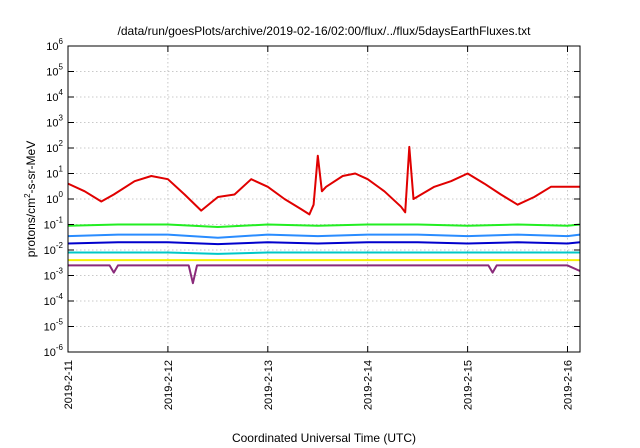 The height and width of the screenshot is (448, 640). I want to click on x-tick-label: 2019-2-13, so click(269, 385).